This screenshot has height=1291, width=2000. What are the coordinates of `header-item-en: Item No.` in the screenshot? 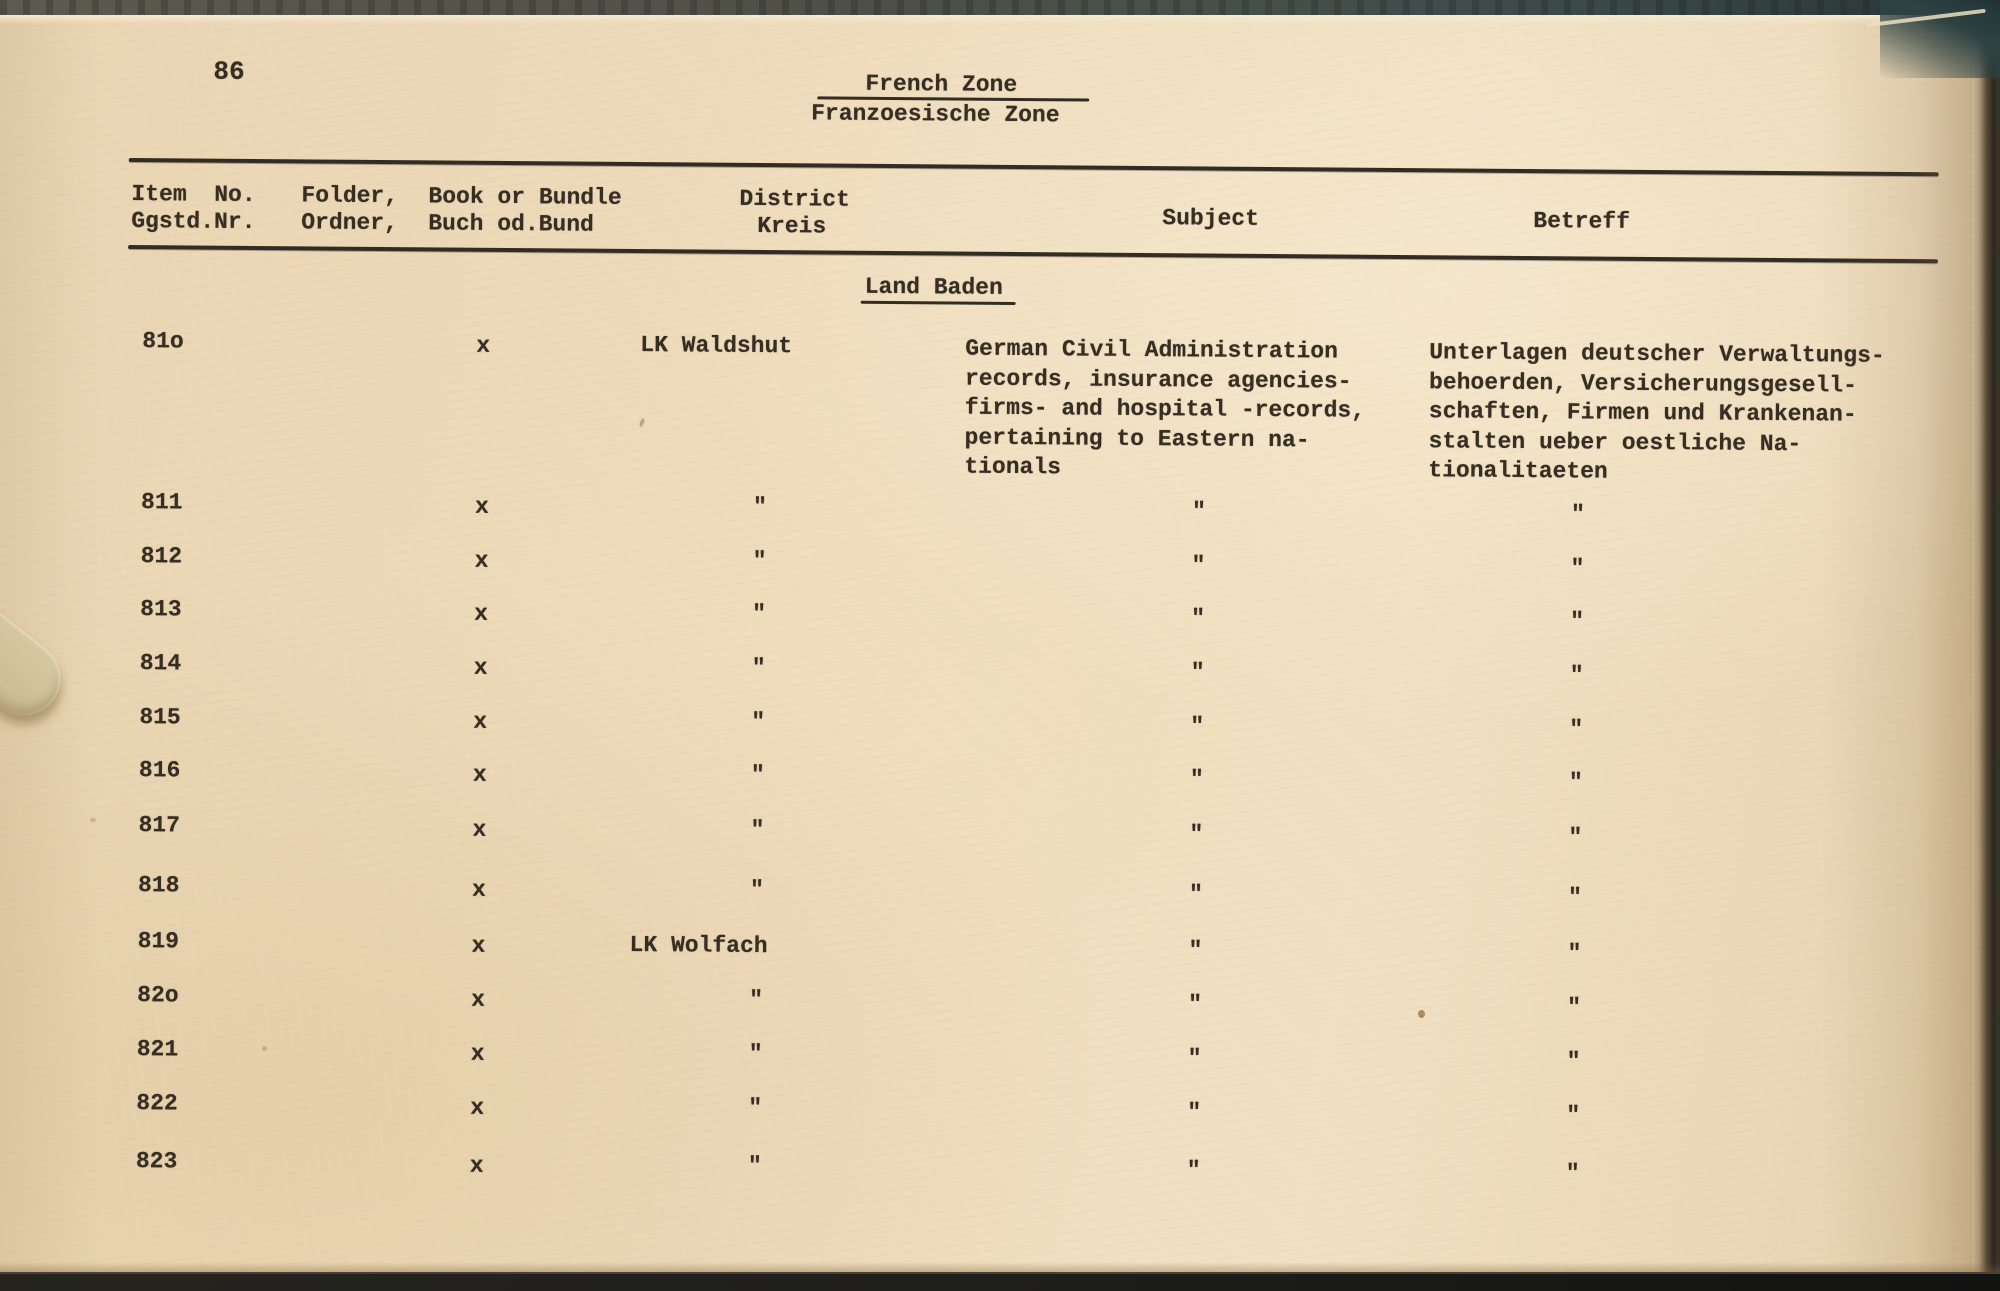 It's located at (193, 195).